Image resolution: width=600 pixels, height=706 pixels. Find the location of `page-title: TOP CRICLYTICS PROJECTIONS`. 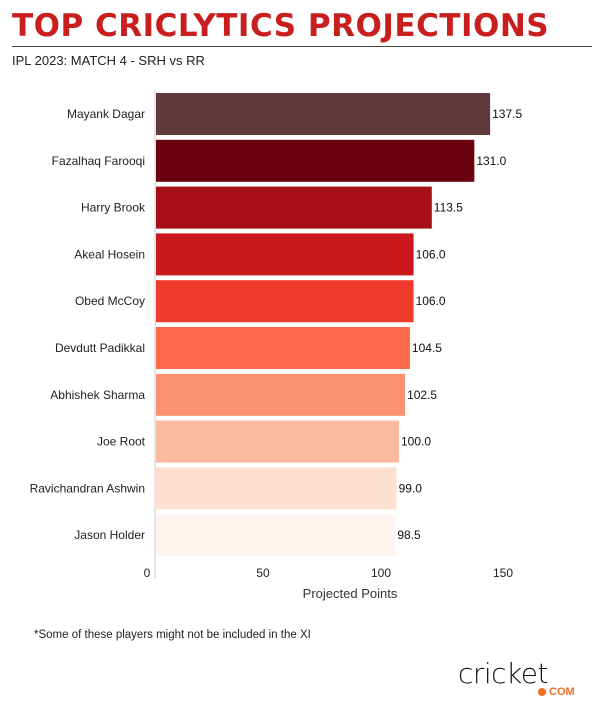

page-title: TOP CRICLYTICS PROJECTIONS is located at coordinates (281, 26).